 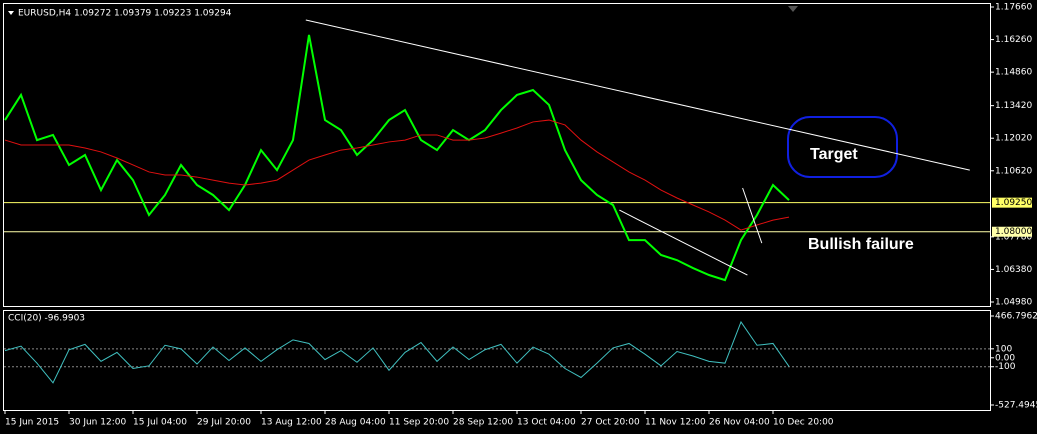 What do you see at coordinates (419, 423) in the screenshot?
I see `x-tick-label: 11 Sep 20:00` at bounding box center [419, 423].